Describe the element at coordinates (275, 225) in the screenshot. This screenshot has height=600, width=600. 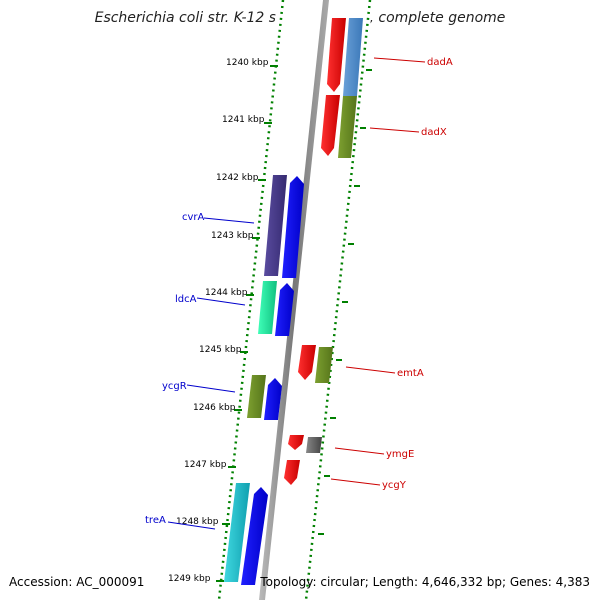
I see `gene-cvrA-cog-block` at that location.